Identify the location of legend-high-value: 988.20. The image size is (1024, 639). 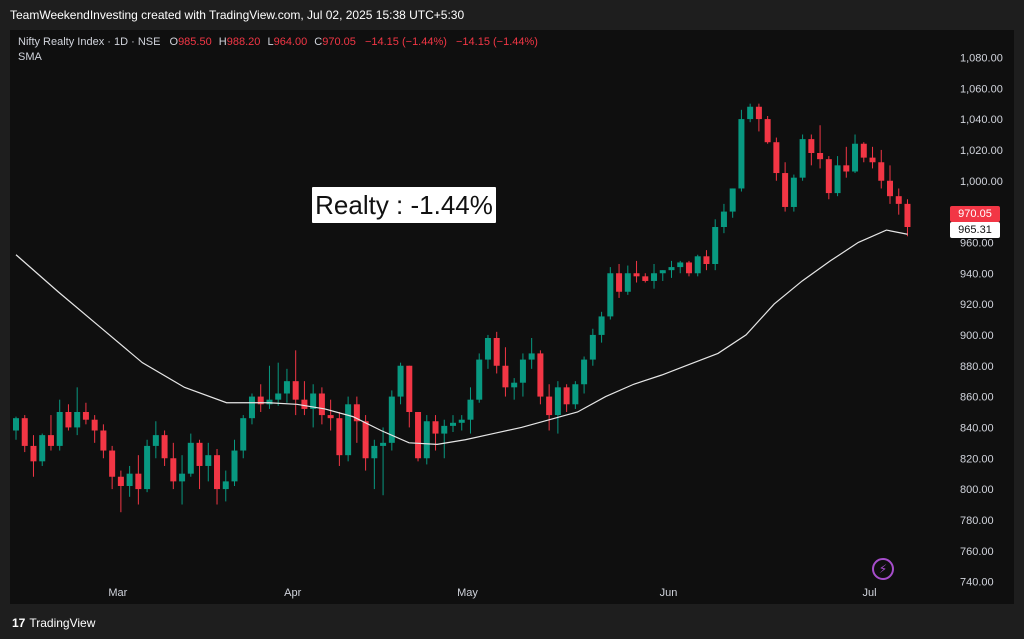
(243, 42).